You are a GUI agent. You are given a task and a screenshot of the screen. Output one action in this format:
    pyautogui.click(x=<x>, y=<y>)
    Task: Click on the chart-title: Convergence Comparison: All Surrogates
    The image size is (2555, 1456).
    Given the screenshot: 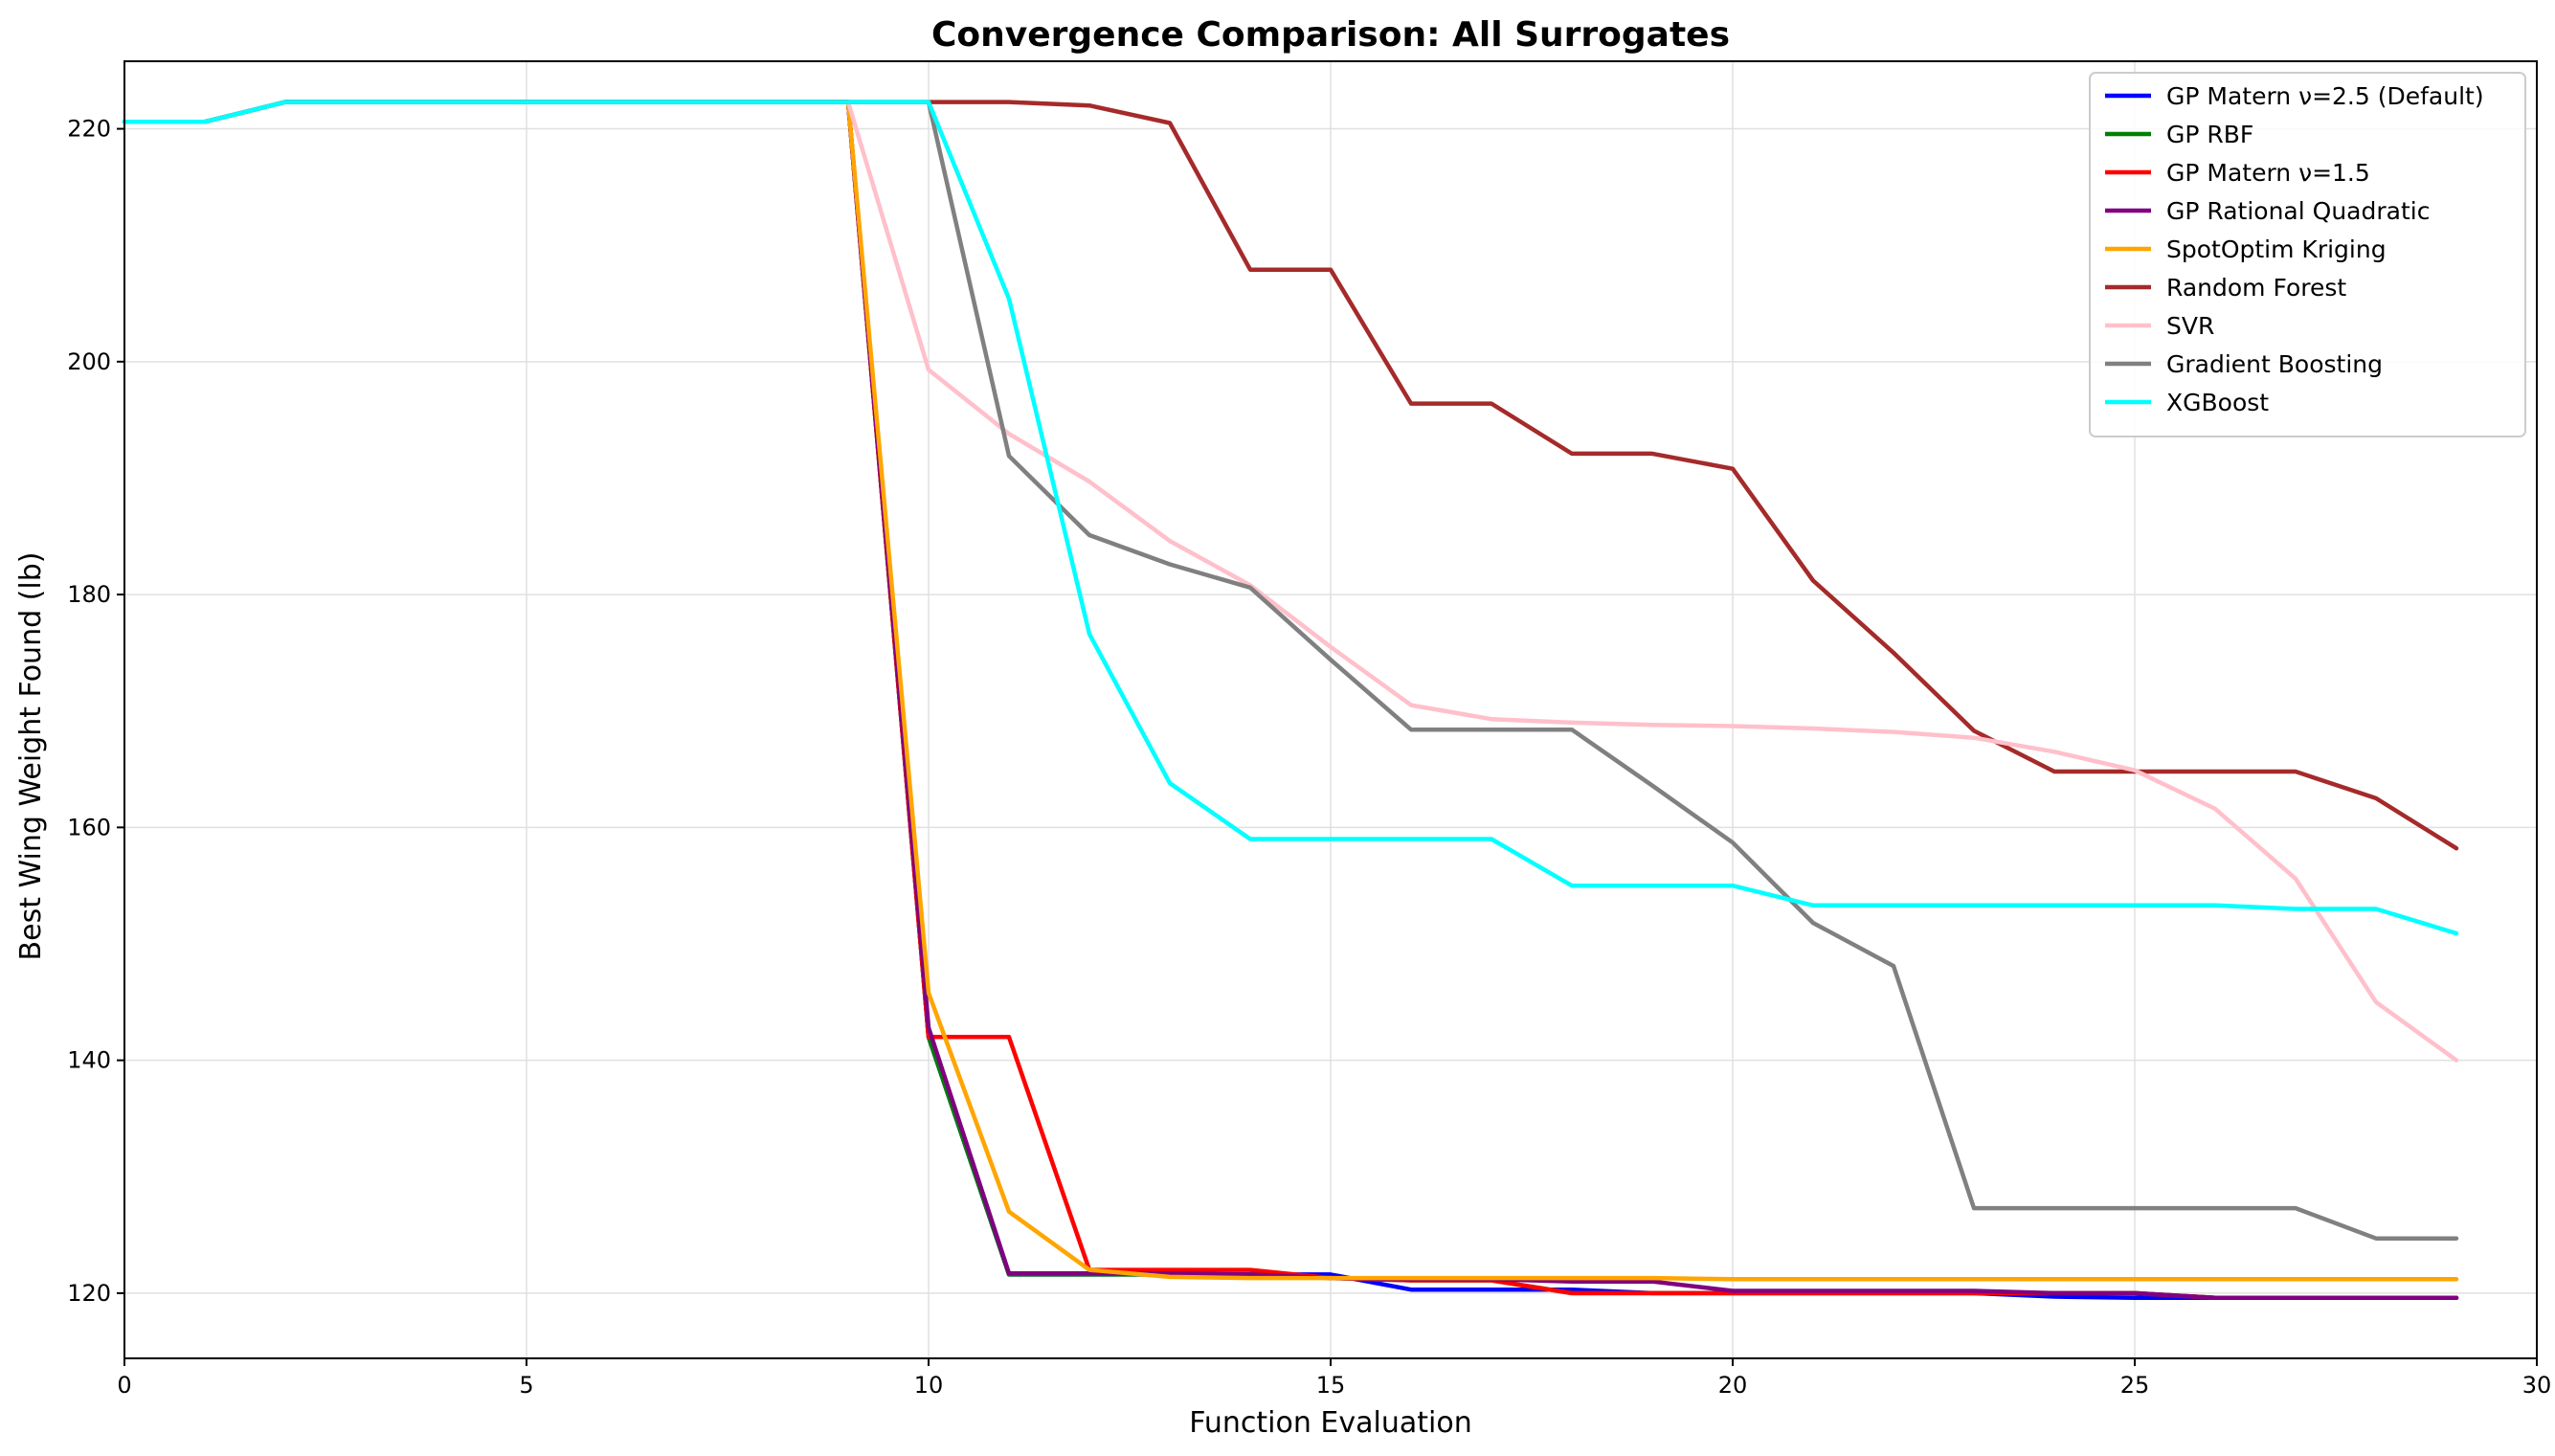 What is the action you would take?
    pyautogui.click(x=1330, y=35)
    